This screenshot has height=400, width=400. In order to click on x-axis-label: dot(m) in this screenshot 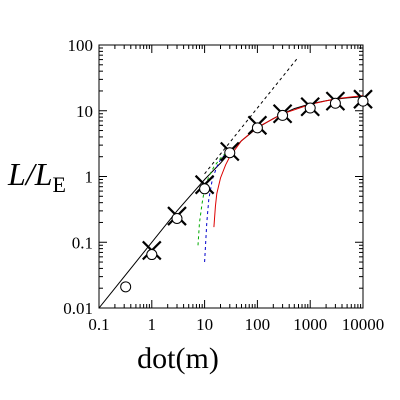, I will do `click(178, 358)`.